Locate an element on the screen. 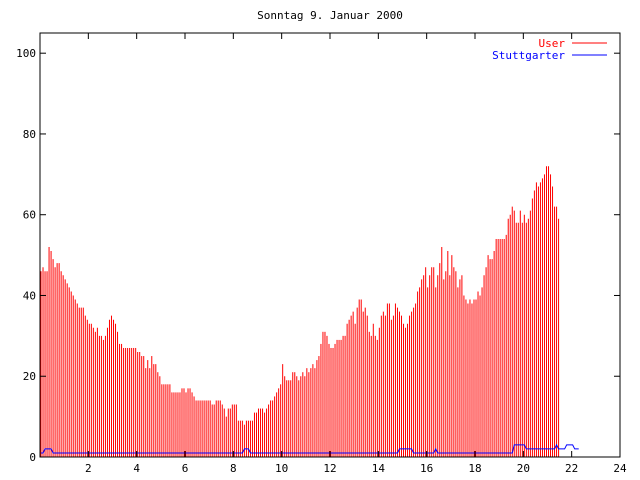 The height and width of the screenshot is (480, 640). y-tick-label: 40 is located at coordinates (29, 295).